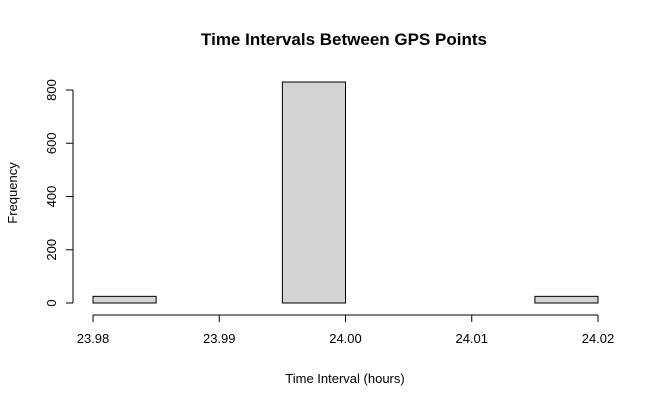 This screenshot has height=405, width=656. Describe the element at coordinates (344, 378) in the screenshot. I see `x-axis-label: Time Interval (hours)` at that location.